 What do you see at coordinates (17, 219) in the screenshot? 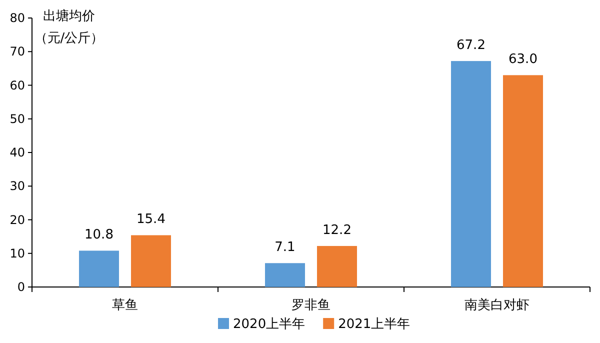
I see `y-tick-label: 20` at bounding box center [17, 219].